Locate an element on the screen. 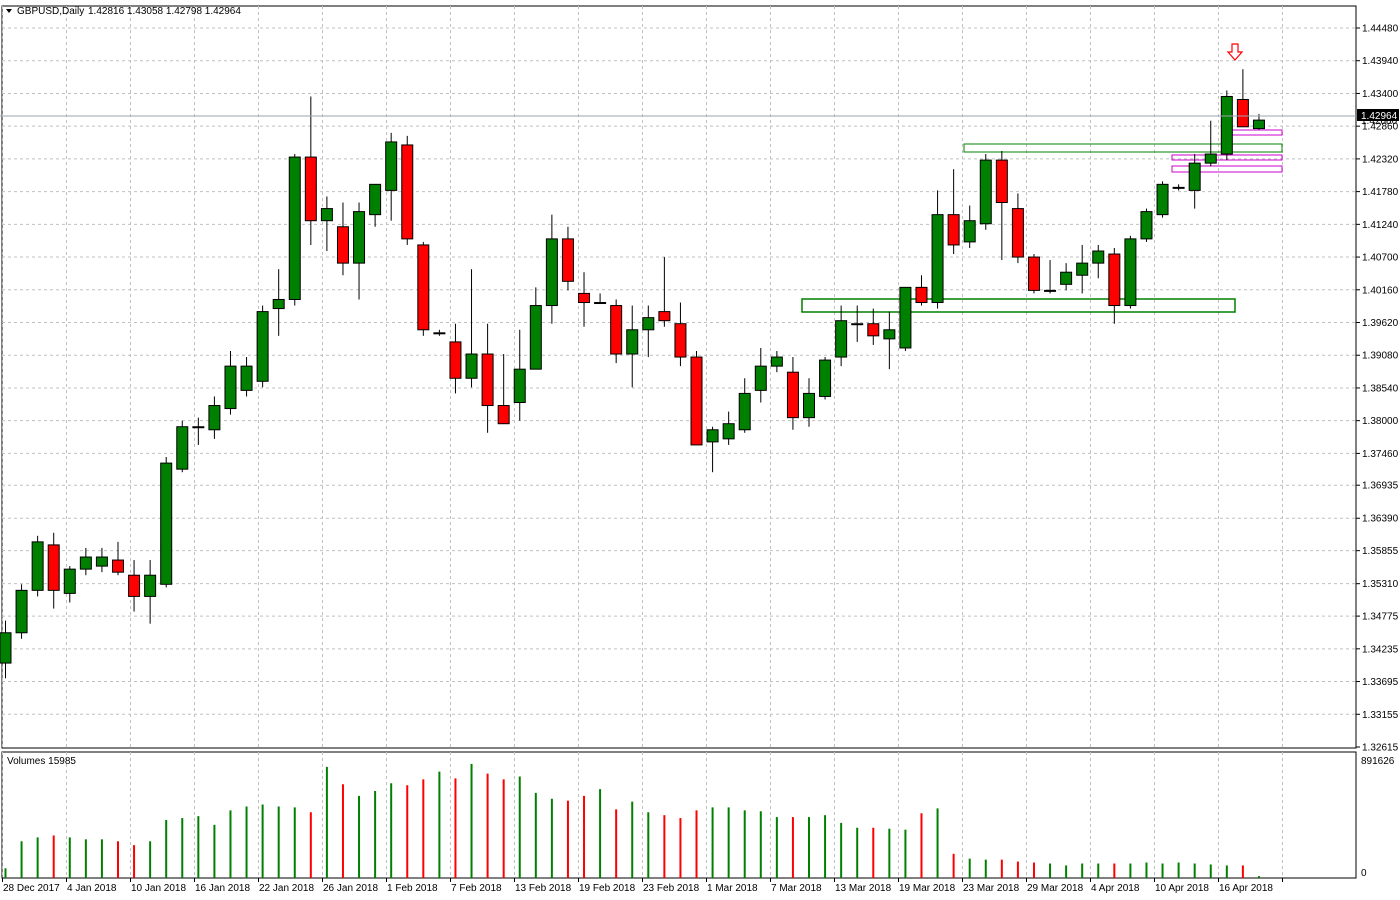  ohlc-label: 1.42816 1.43058 1.42798 1.42964 is located at coordinates (164, 11).